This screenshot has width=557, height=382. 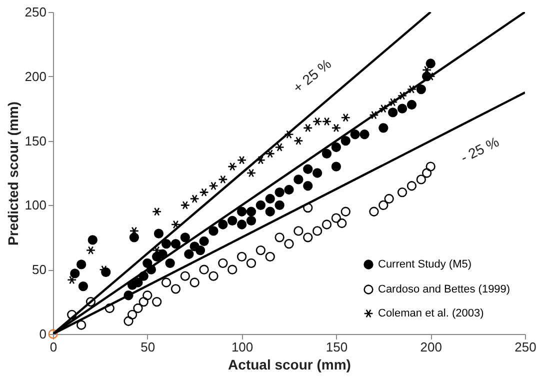 What do you see at coordinates (148, 347) in the screenshot?
I see `x-tick-label: 50` at bounding box center [148, 347].